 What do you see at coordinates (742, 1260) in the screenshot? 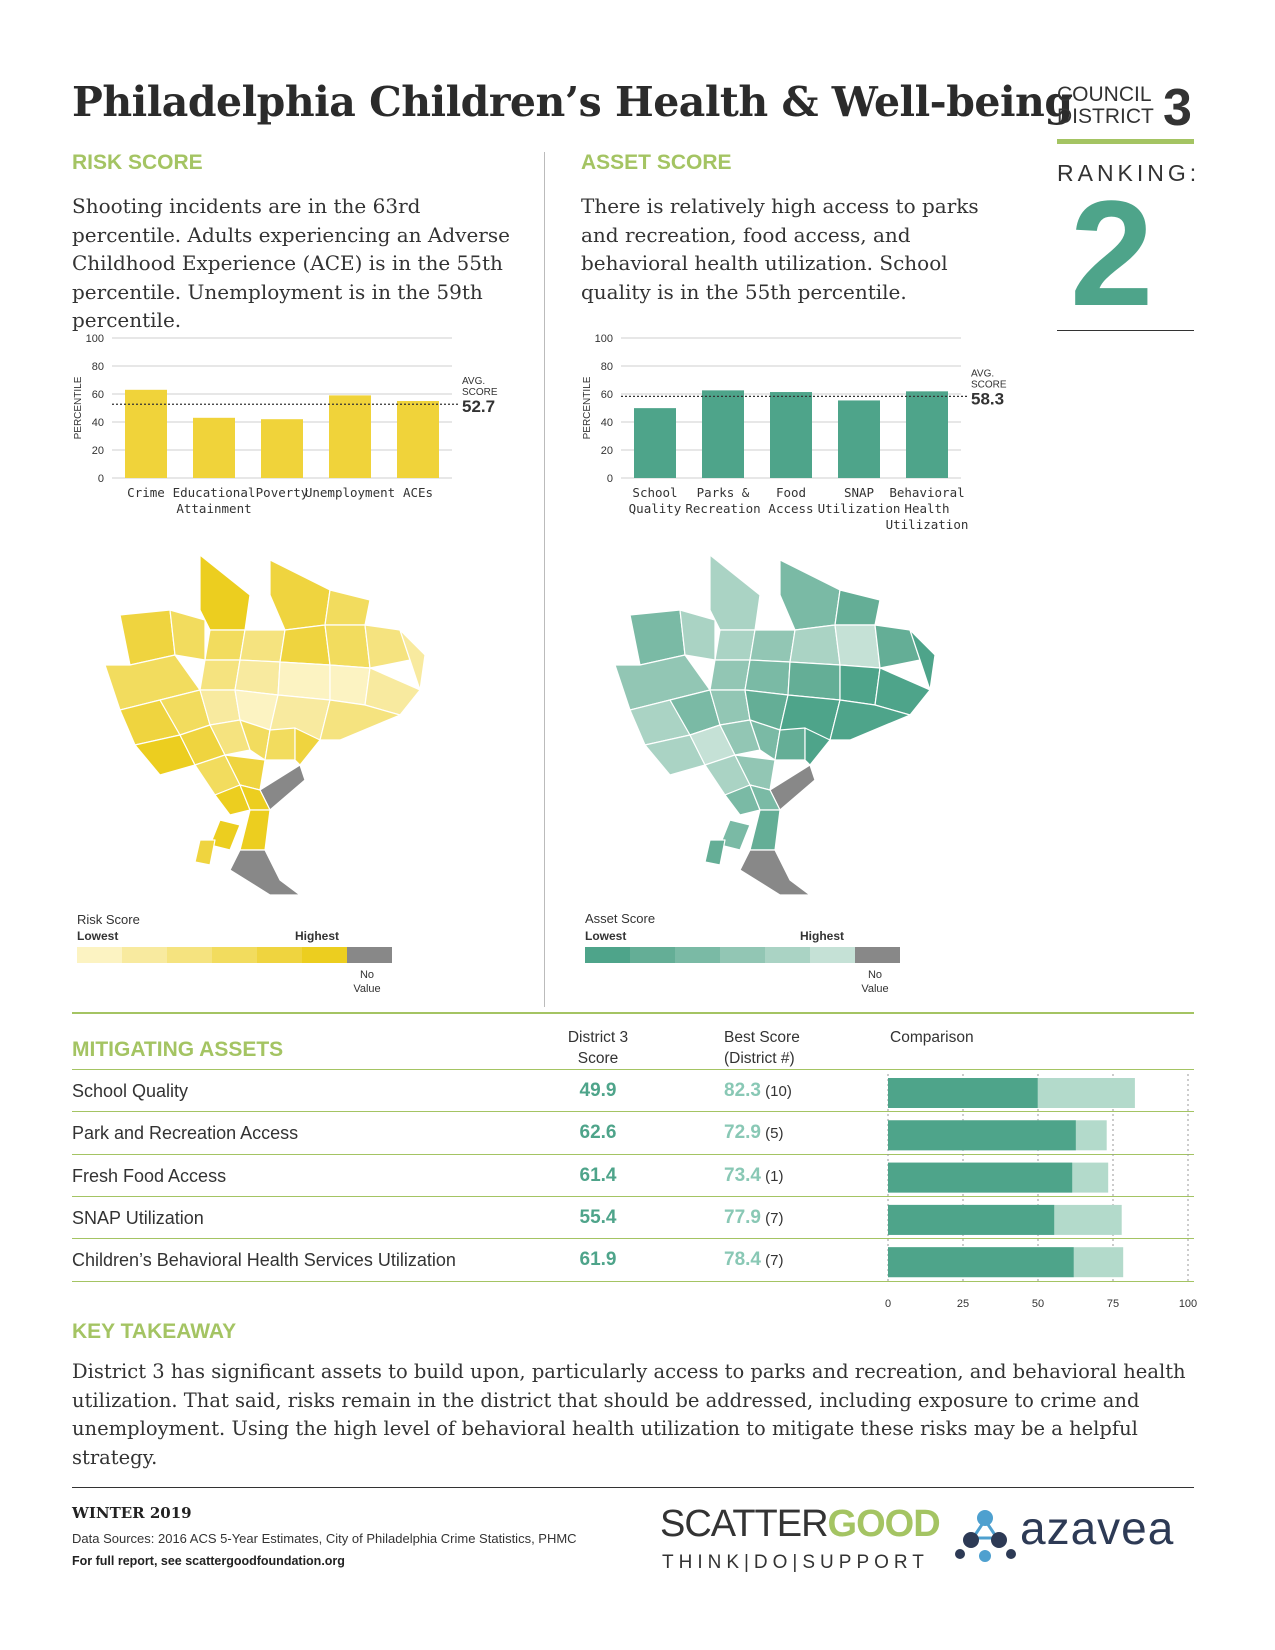
I see `table-row-best-value: 78.4` at bounding box center [742, 1260].